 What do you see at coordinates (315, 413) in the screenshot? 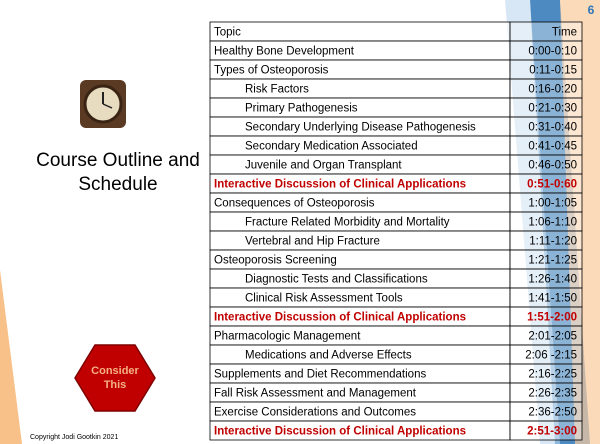
I see `topic: Exercise Considerations and Outcomes` at bounding box center [315, 413].